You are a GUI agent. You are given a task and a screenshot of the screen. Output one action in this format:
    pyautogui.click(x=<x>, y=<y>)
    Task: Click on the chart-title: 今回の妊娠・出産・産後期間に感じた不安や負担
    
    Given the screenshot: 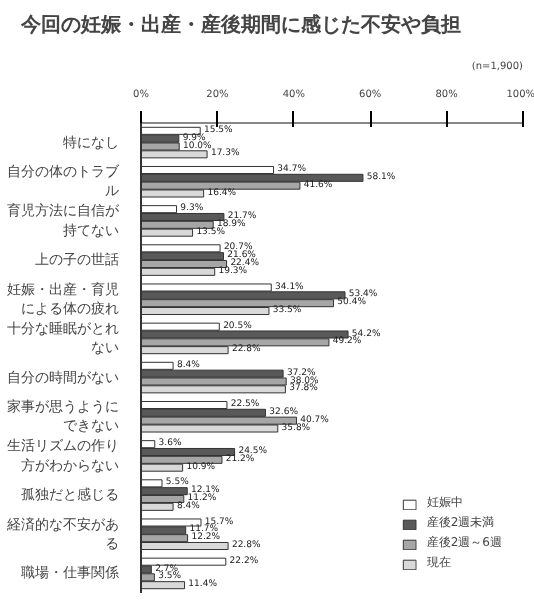 What is the action you would take?
    pyautogui.click(x=240, y=25)
    